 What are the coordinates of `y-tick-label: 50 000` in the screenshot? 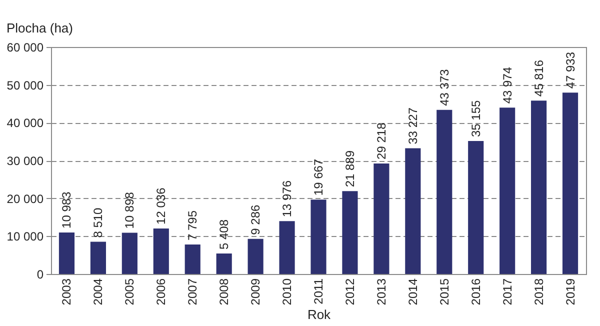 It's located at (25, 85).